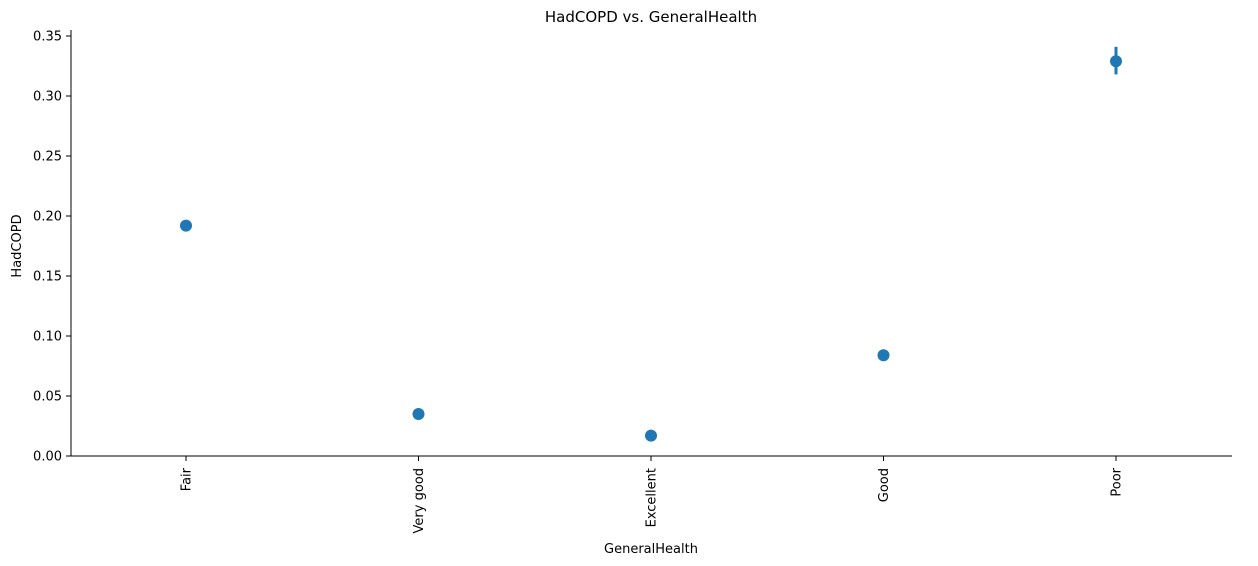 The width and height of the screenshot is (1258, 566). What do you see at coordinates (47, 37) in the screenshot?
I see `y-tick-label: 0.35` at bounding box center [47, 37].